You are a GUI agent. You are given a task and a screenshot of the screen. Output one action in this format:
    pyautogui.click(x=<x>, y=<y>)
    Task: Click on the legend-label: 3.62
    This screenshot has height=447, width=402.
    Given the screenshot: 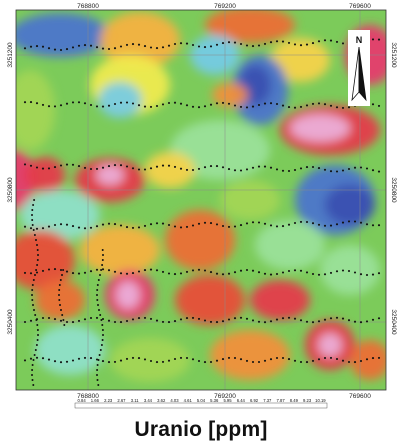 What is the action you would take?
    pyautogui.click(x=161, y=400)
    